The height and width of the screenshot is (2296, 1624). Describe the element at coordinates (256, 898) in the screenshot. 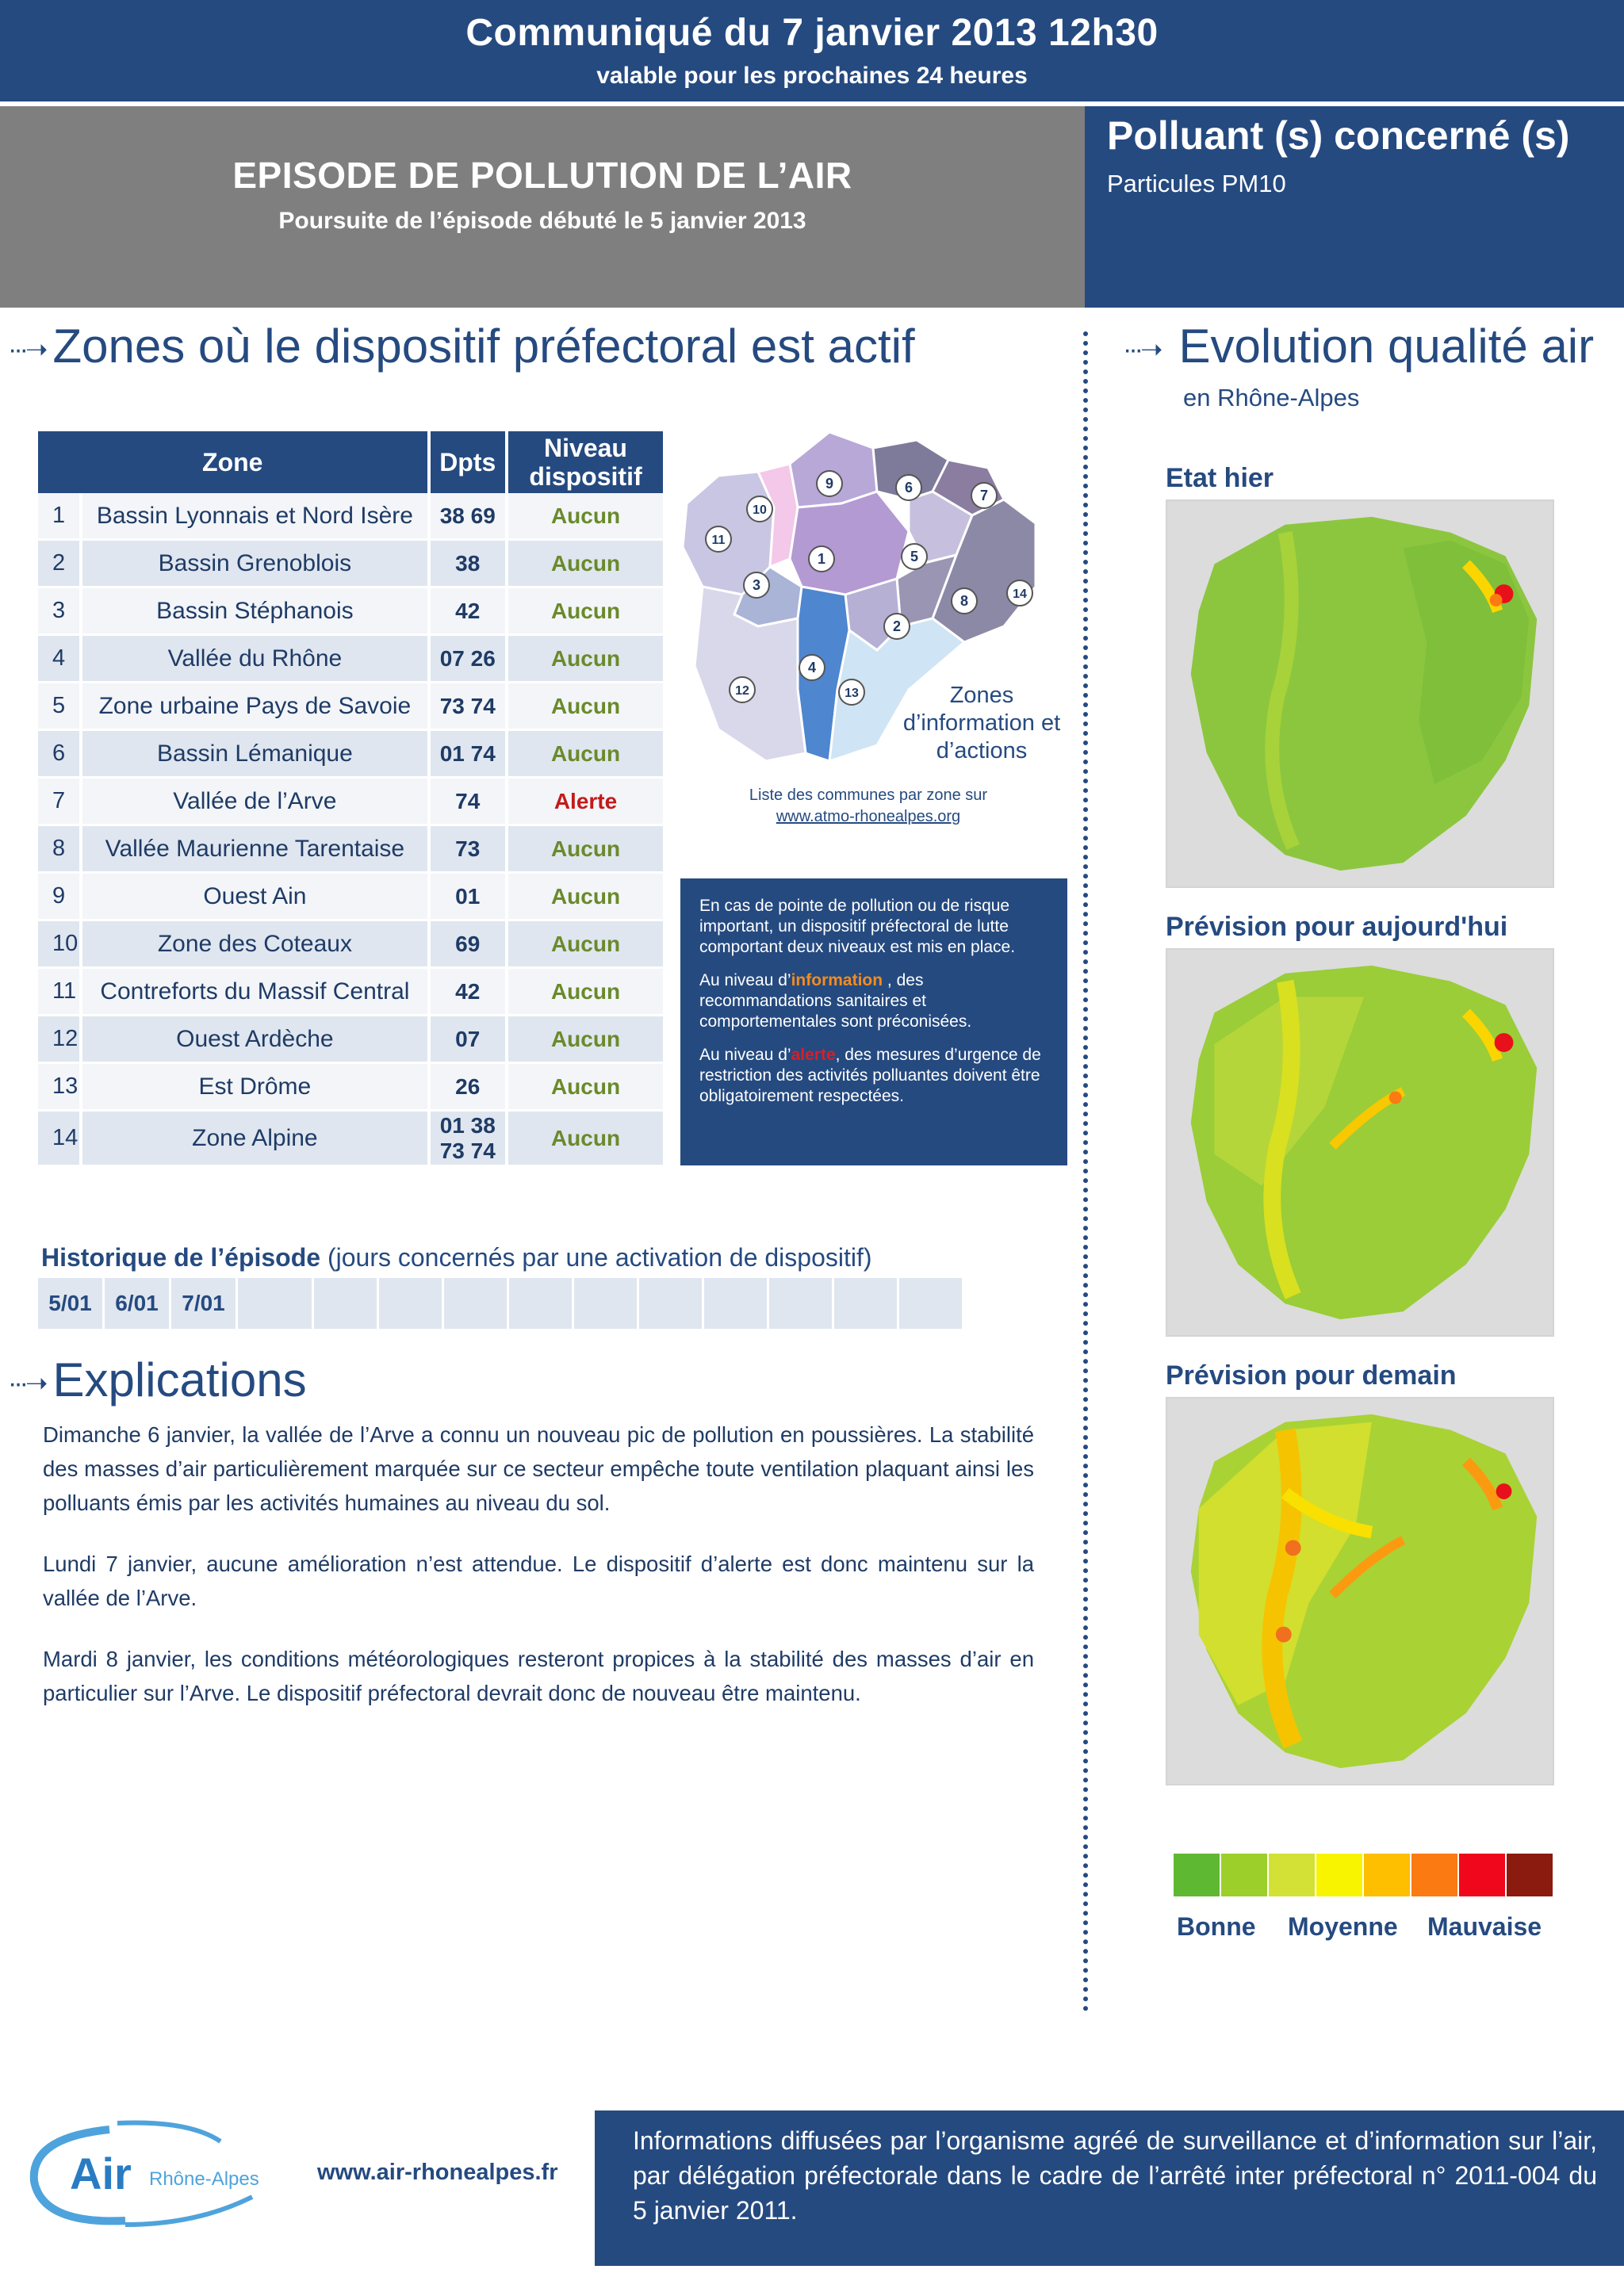

I see `zone-name: Ouest Ain` at that location.